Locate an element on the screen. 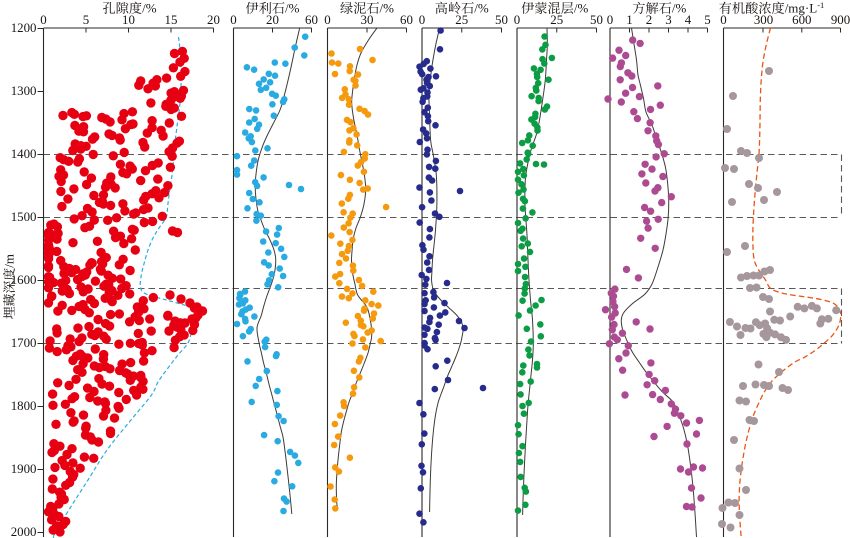  svg-text: 2000 is located at coordinates (24, 531).